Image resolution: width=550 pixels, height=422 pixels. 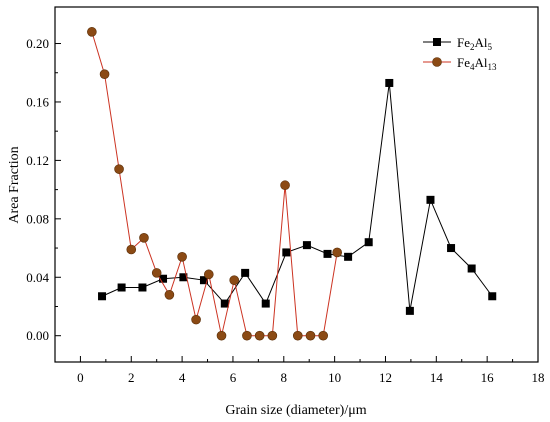 What do you see at coordinates (182, 377) in the screenshot?
I see `x-tick-label: 4` at bounding box center [182, 377].